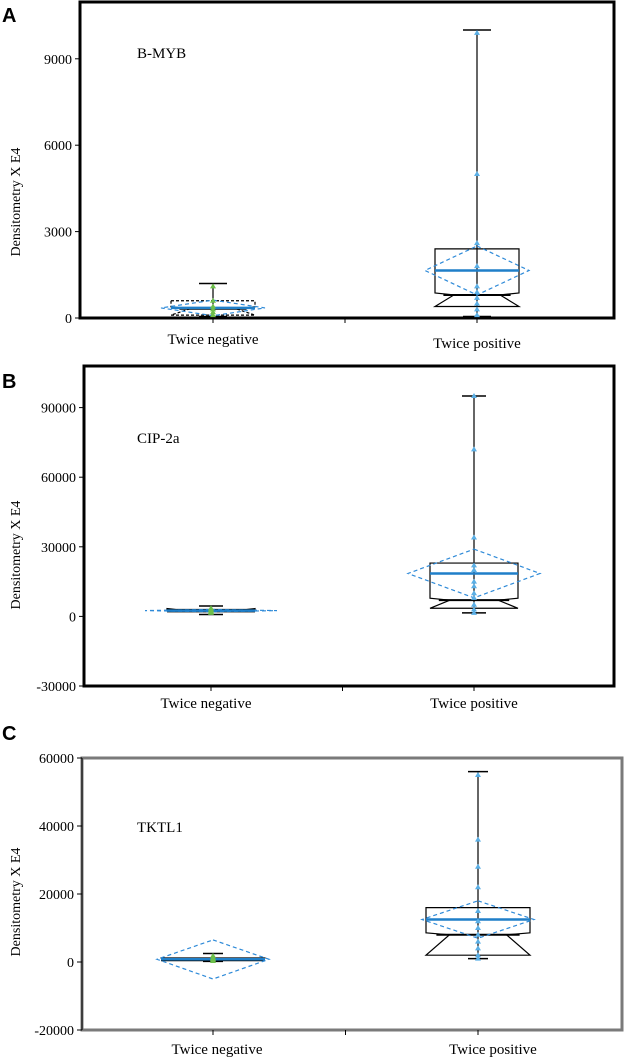 The image size is (630, 1060). Describe the element at coordinates (9, 16) in the screenshot. I see `panel-letter: A` at that location.